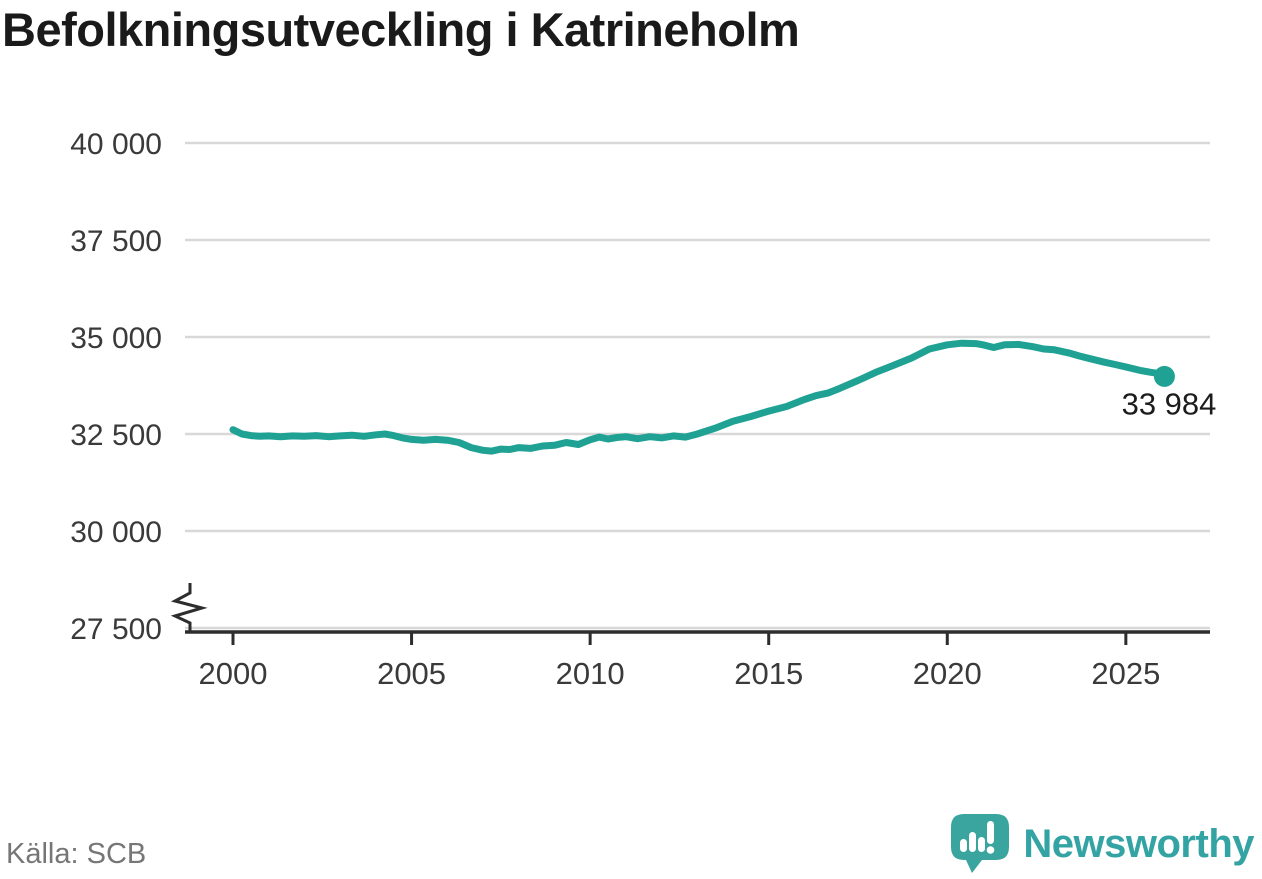 The image size is (1262, 879). I want to click on newsworthy-logo: Newsworthy, so click(1101, 844).